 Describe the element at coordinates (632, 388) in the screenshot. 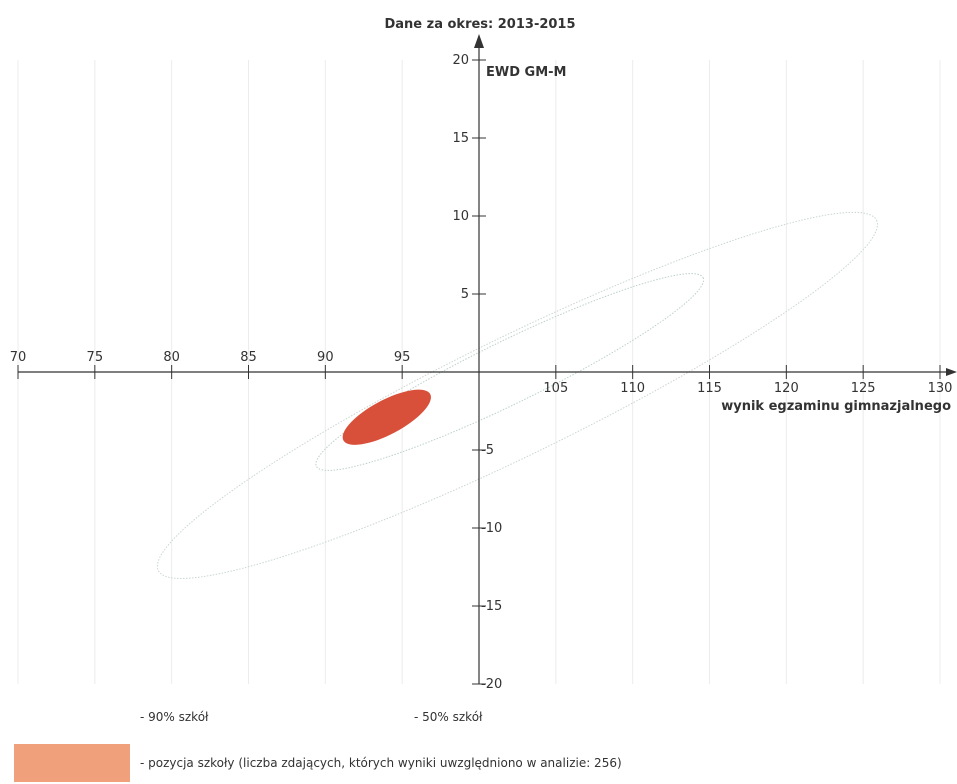

I see `x-tick-label: 110` at that location.